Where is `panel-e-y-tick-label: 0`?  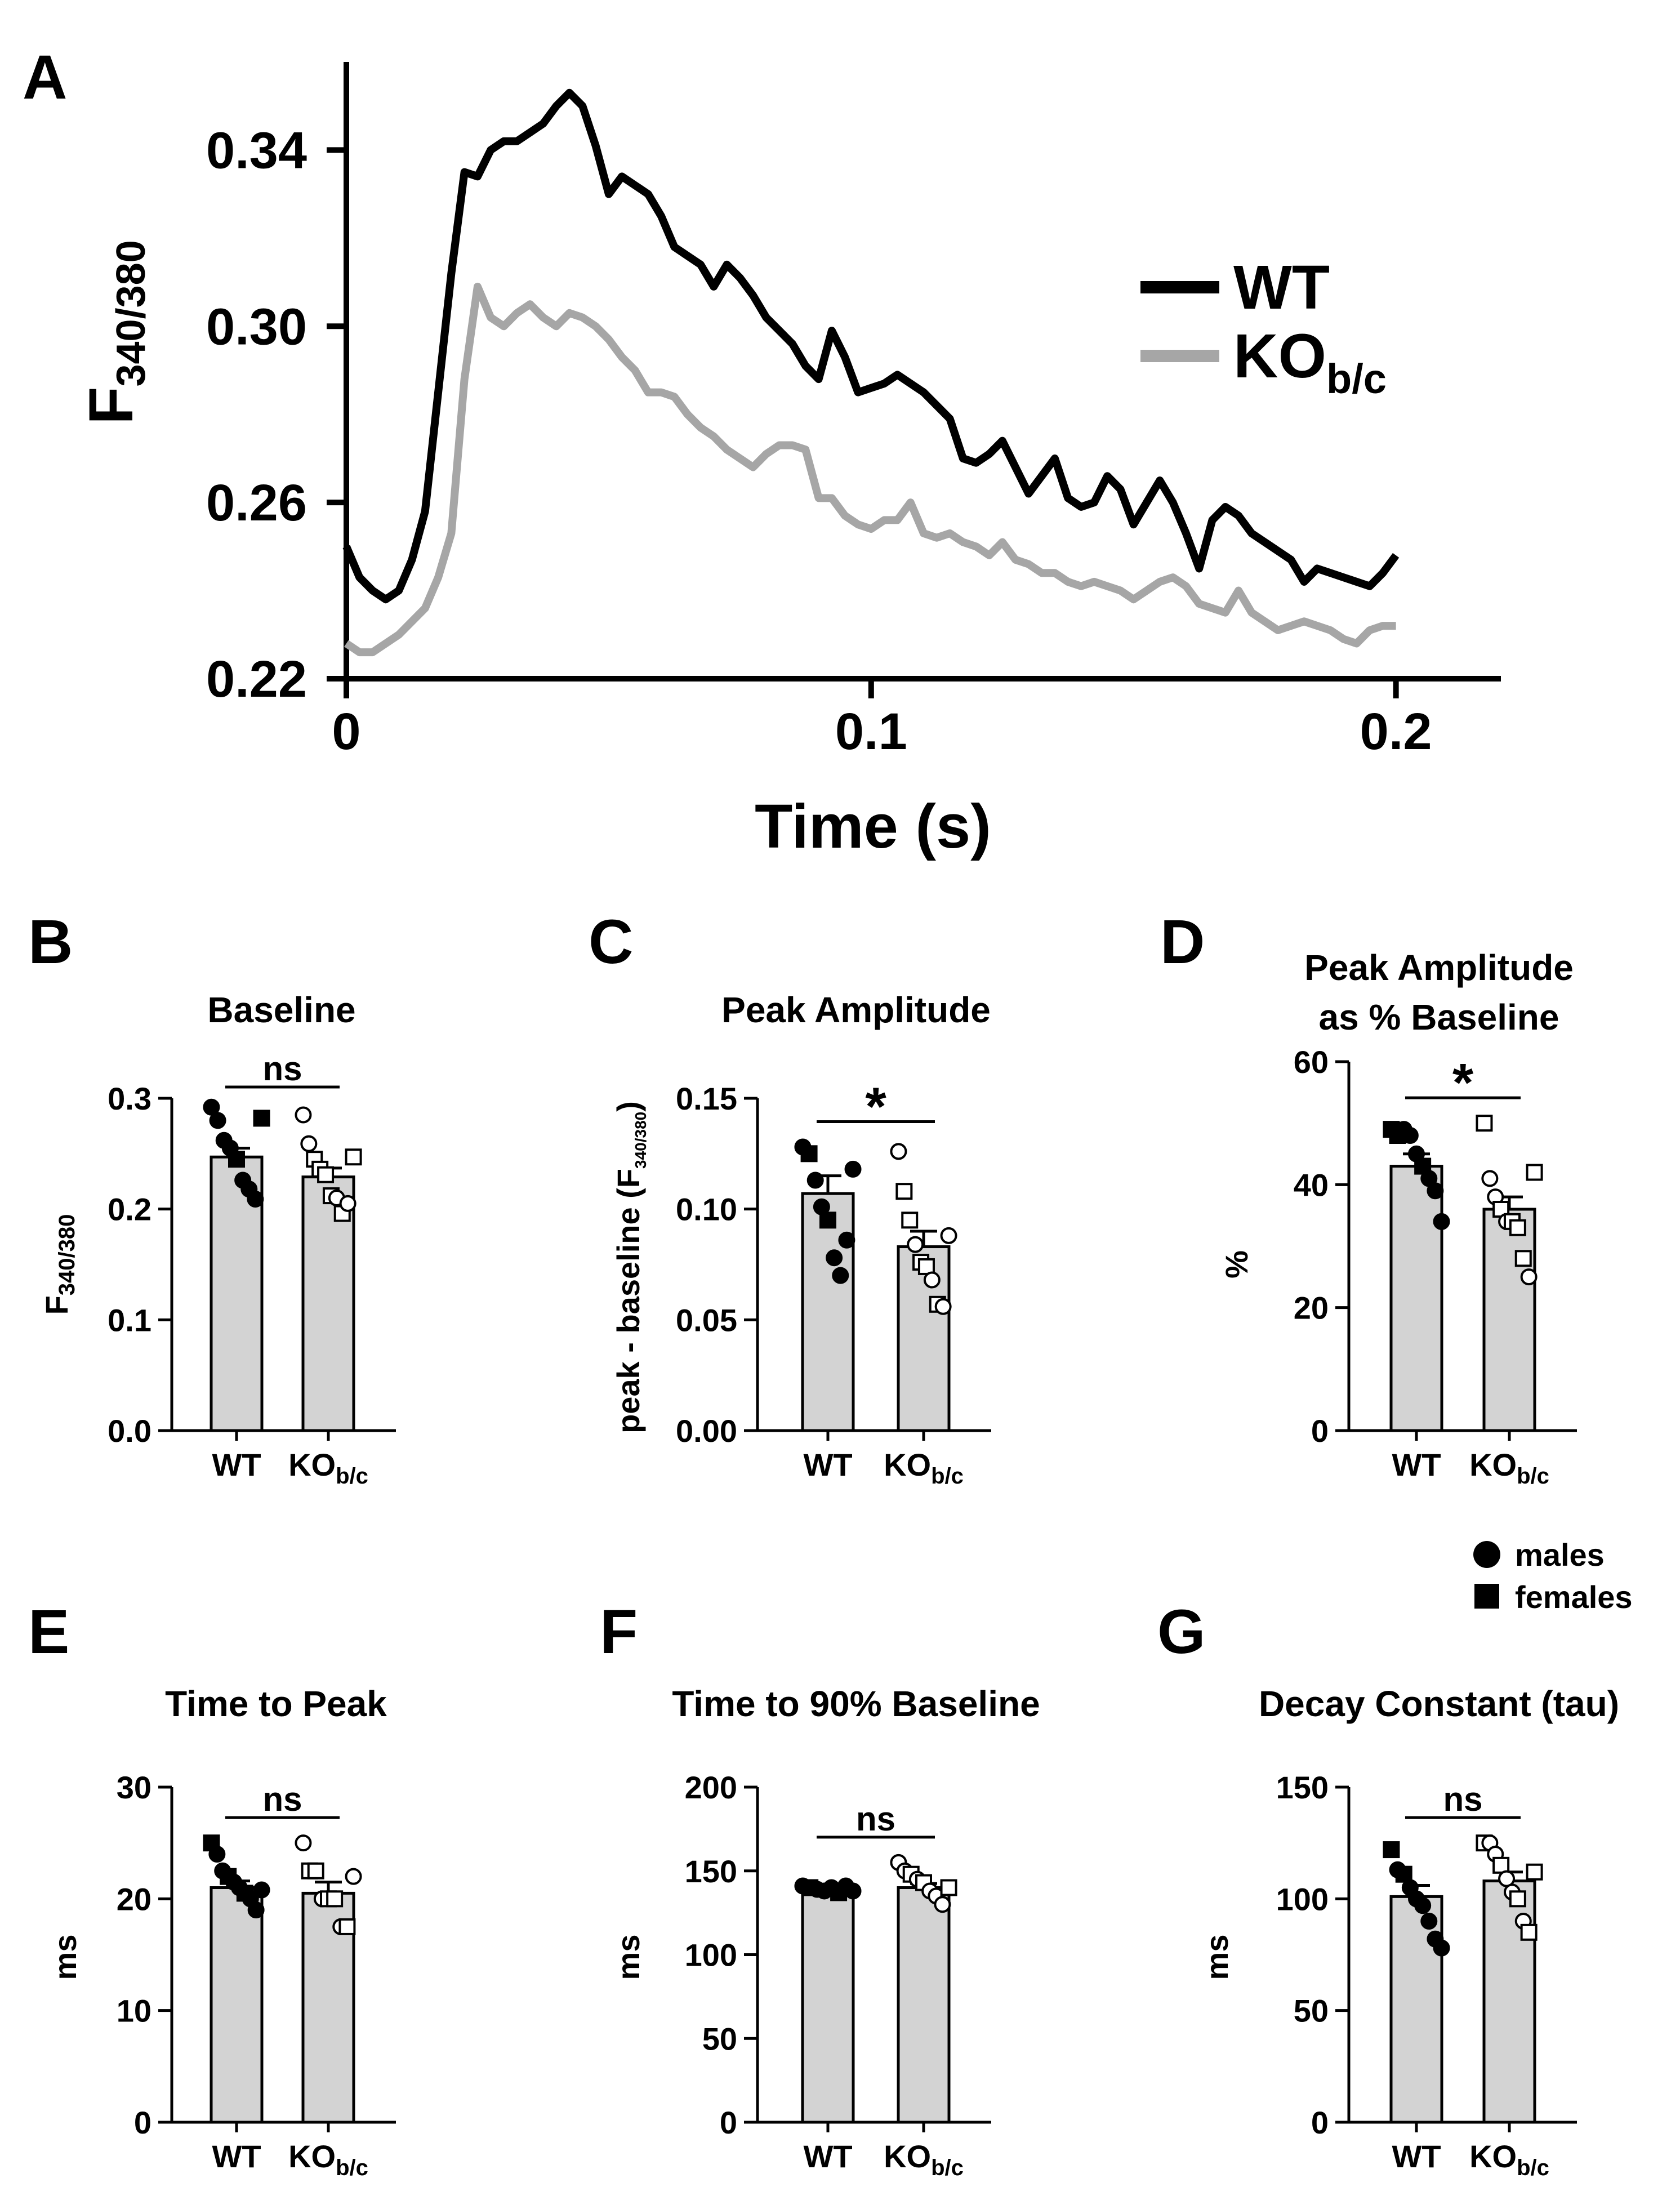 panel-e-y-tick-label: 0 is located at coordinates (142, 2122).